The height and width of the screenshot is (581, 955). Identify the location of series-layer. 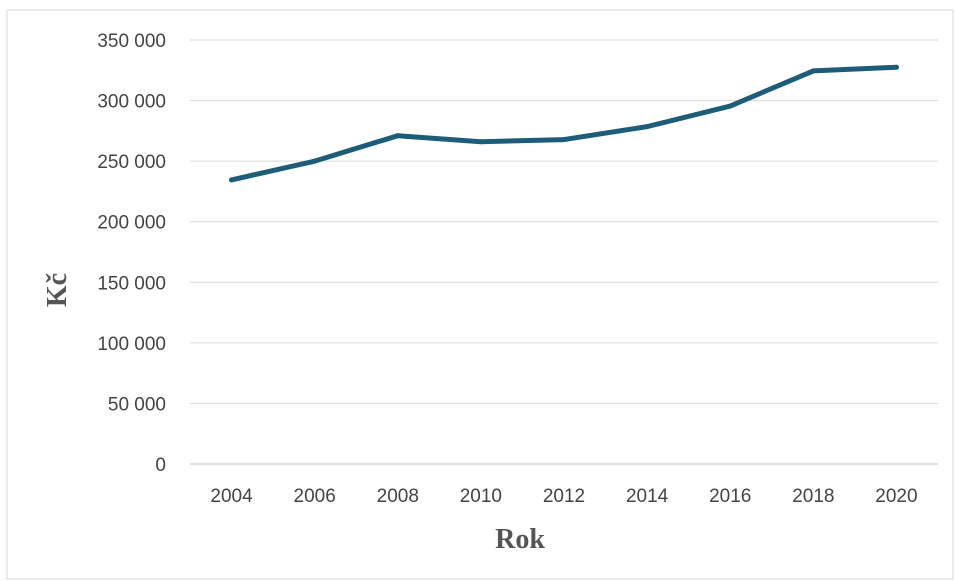
(564, 123).